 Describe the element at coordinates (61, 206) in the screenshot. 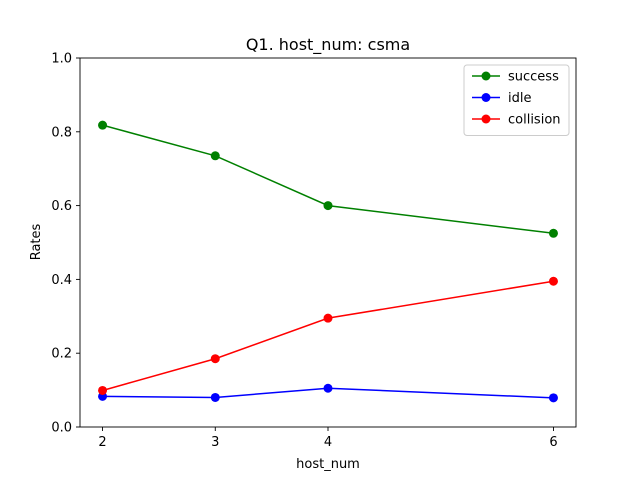

I see `y-tick-label-3: 0.6` at that location.